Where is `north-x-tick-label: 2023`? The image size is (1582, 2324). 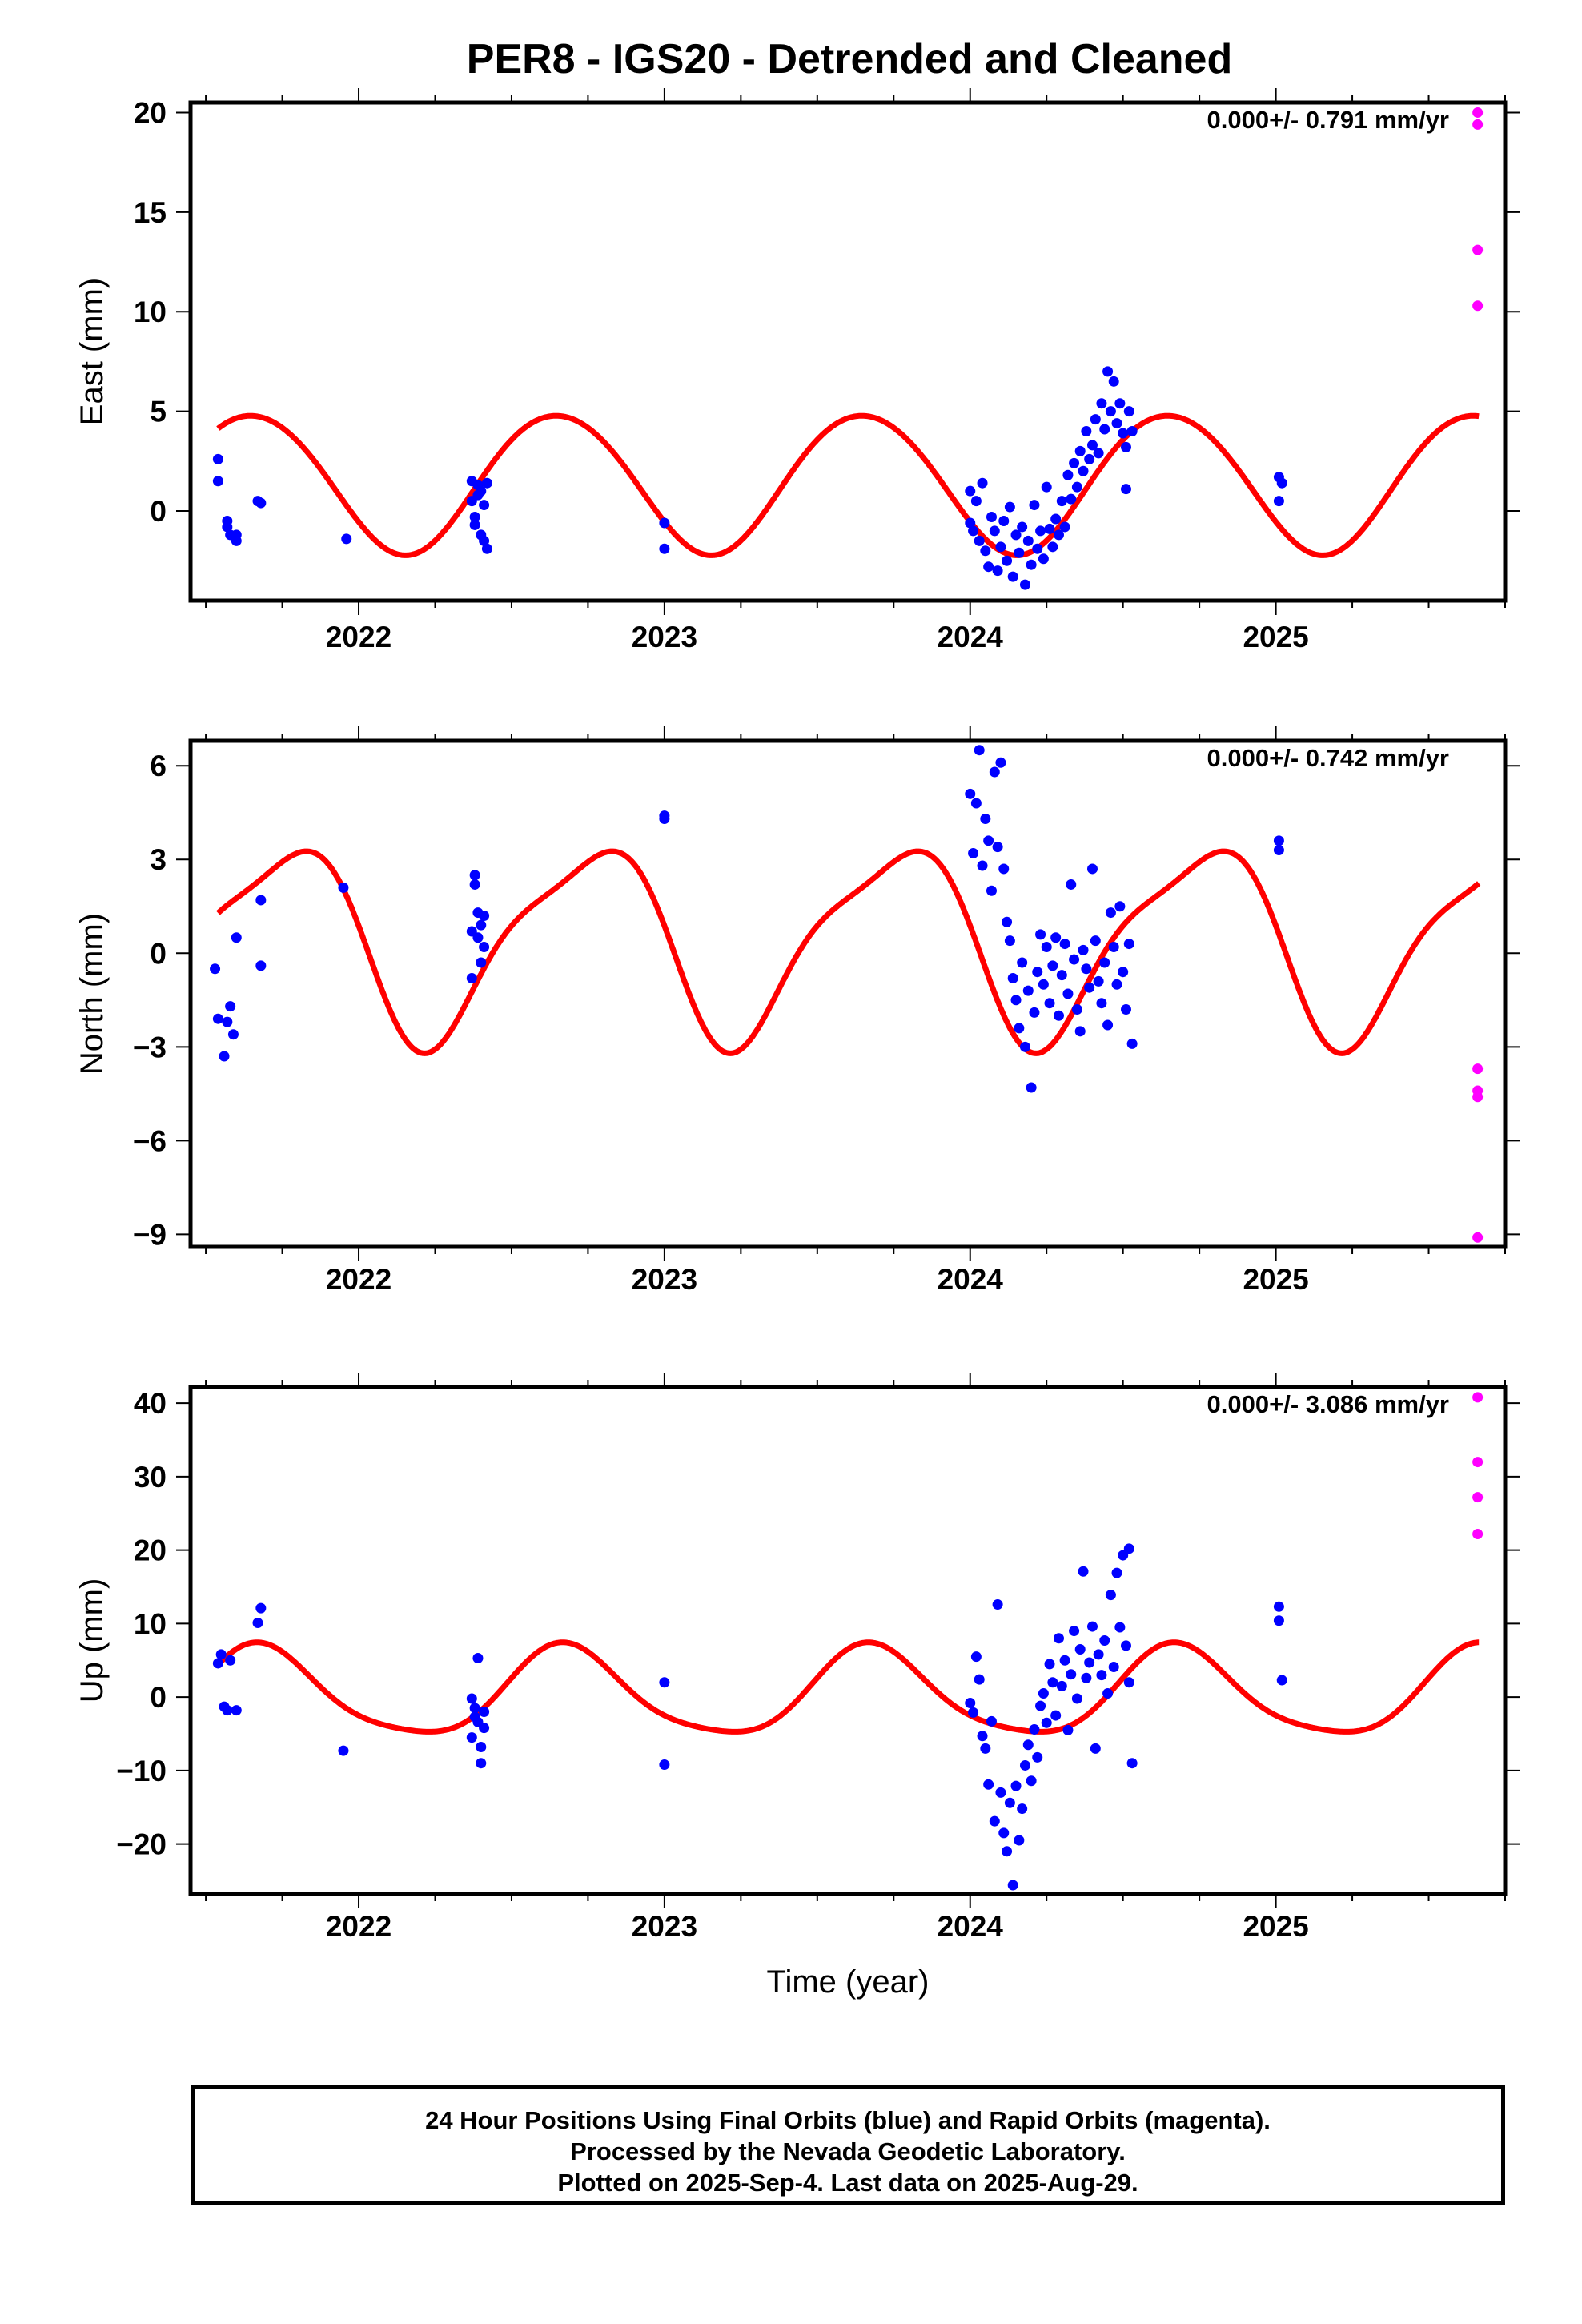 north-x-tick-label: 2023 is located at coordinates (664, 1279).